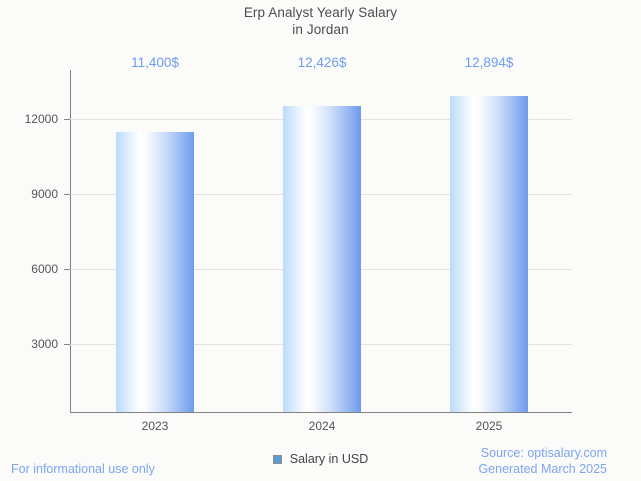 This screenshot has height=481, width=641. I want to click on bar-2024, so click(322, 259).